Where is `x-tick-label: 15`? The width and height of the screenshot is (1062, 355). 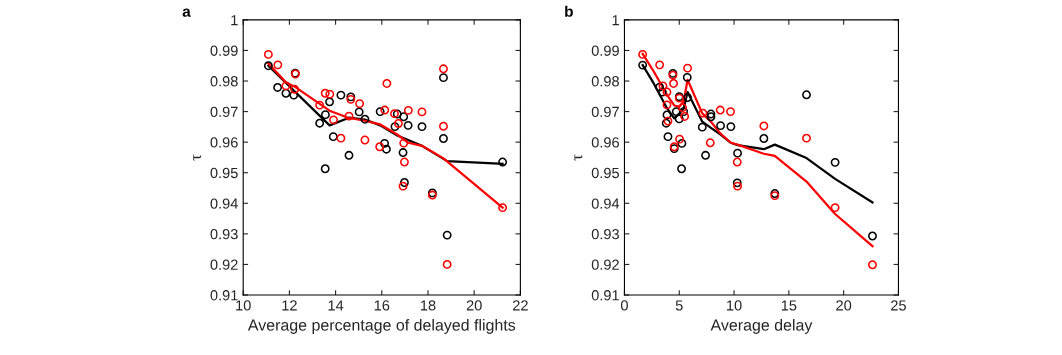 x-tick-label: 15 is located at coordinates (789, 305).